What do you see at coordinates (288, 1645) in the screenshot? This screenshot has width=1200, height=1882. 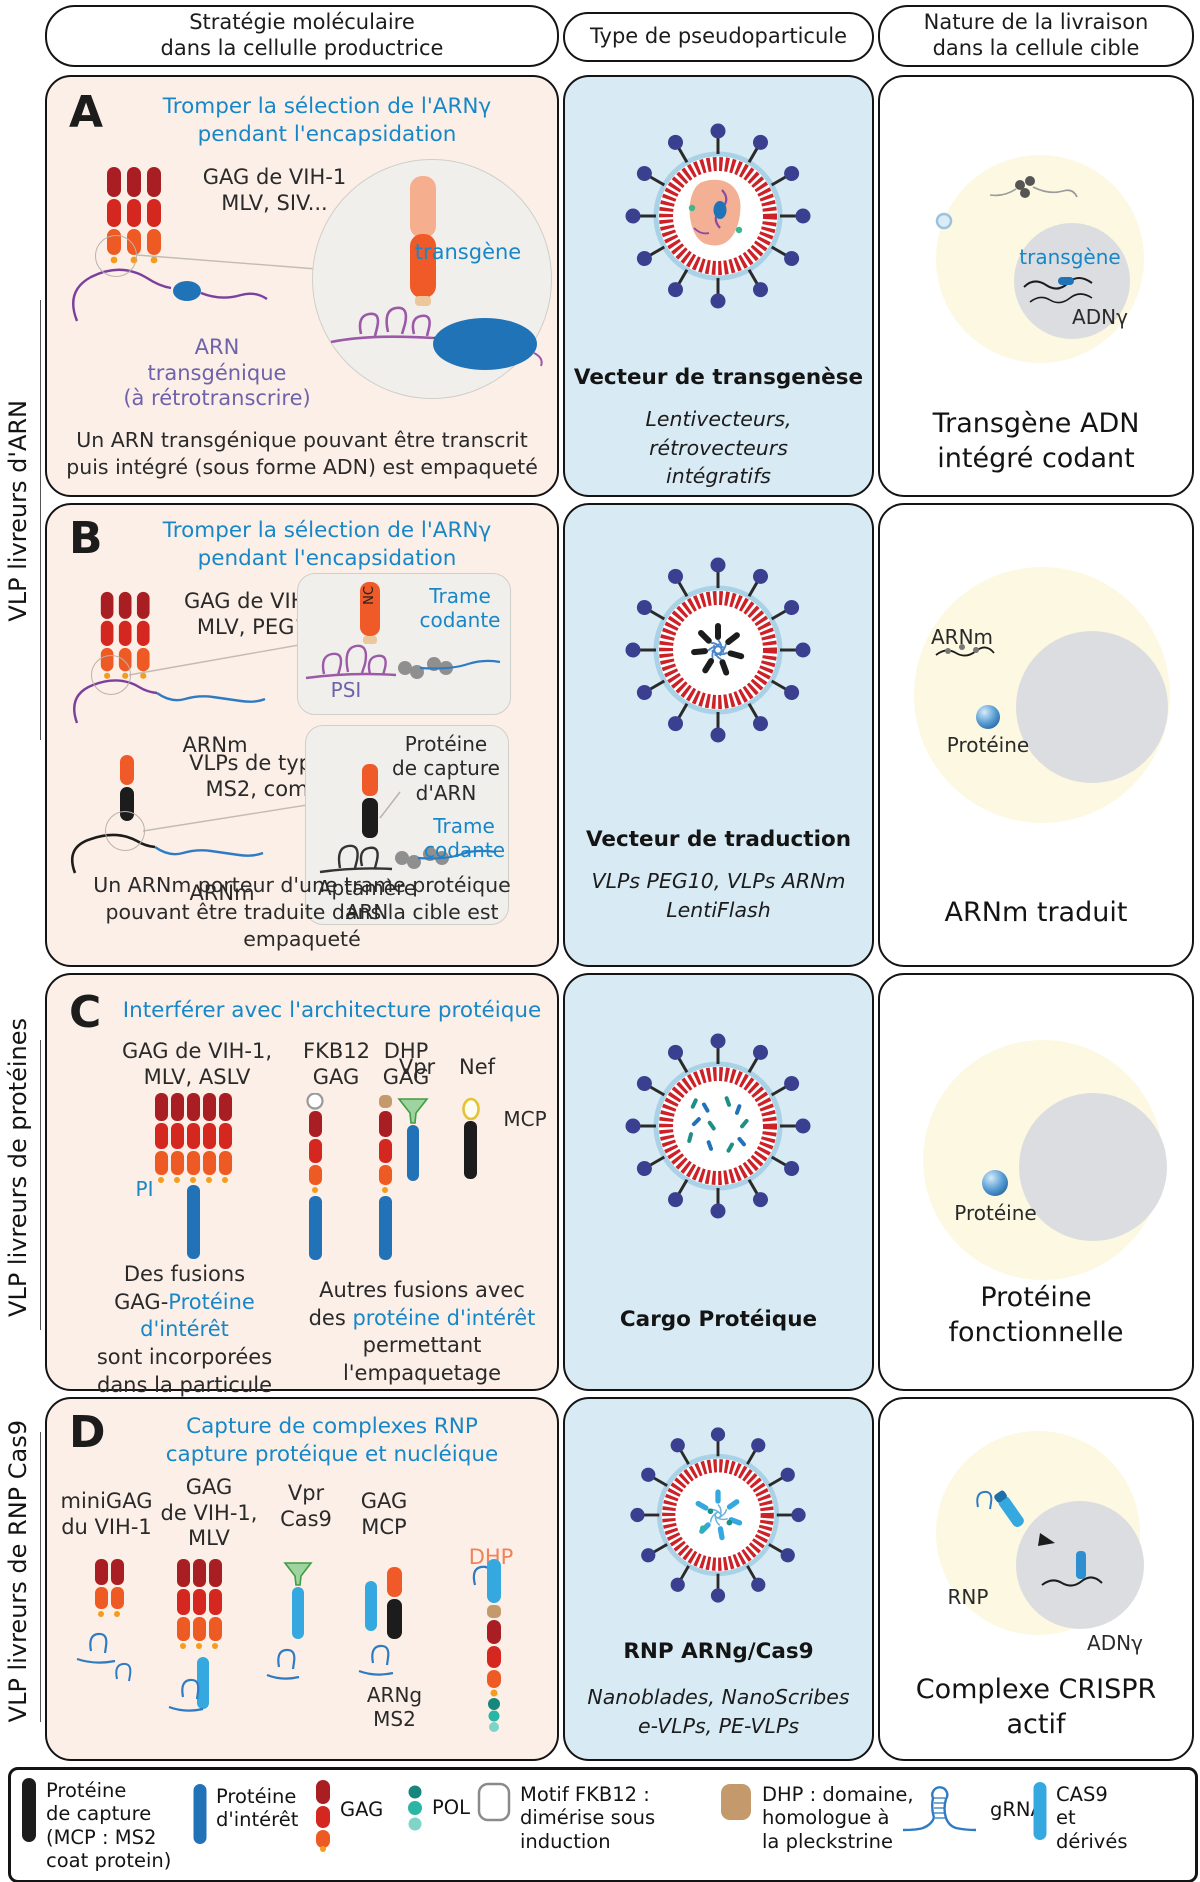 I see `rnp-capture-molecules-icon` at bounding box center [288, 1645].